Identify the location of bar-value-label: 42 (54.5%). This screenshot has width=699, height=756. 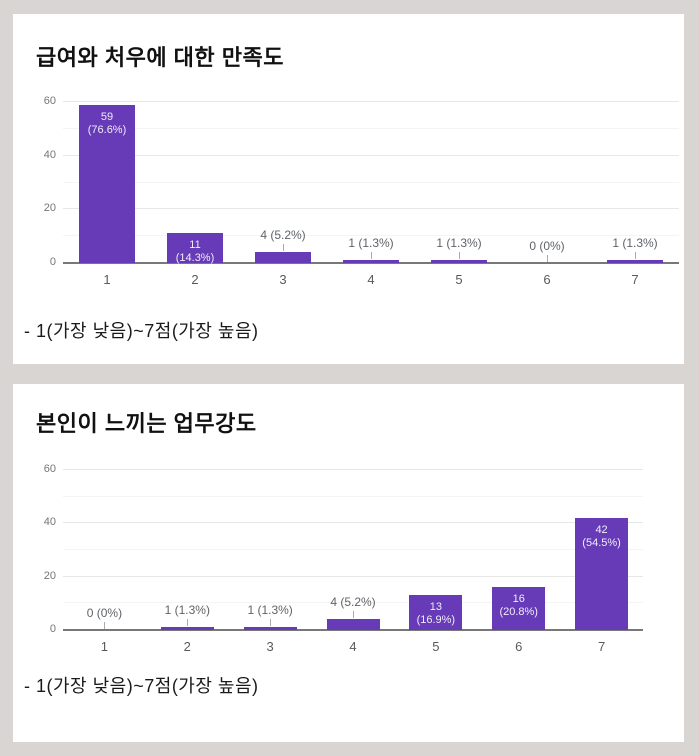
(601, 536).